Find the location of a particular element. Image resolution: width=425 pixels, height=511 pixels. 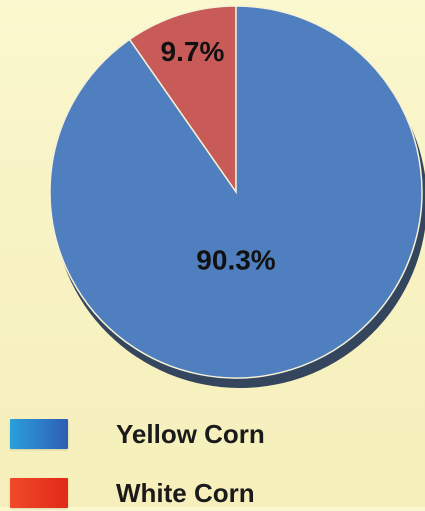

legend-label-white-corn: White Corn is located at coordinates (185, 492).